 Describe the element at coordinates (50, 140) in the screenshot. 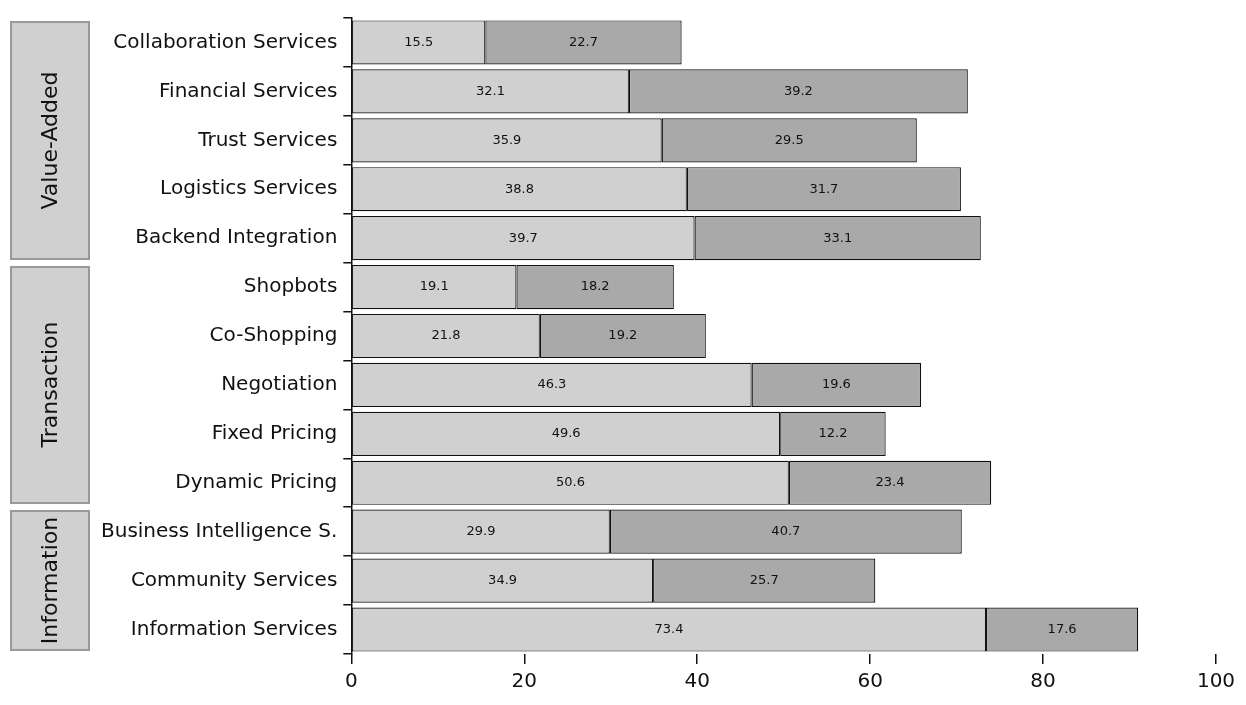

I see `text: Value-Added` at that location.